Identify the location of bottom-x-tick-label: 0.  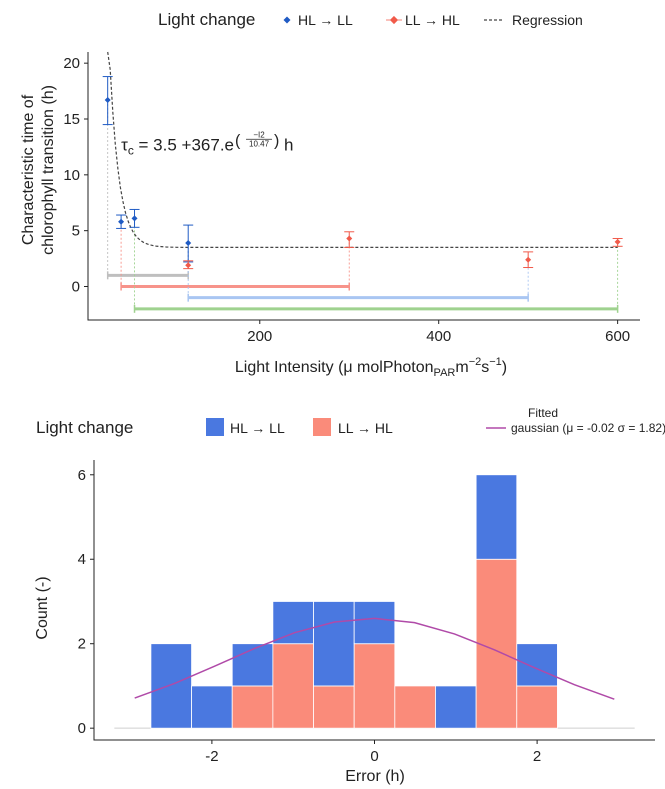
(374, 756).